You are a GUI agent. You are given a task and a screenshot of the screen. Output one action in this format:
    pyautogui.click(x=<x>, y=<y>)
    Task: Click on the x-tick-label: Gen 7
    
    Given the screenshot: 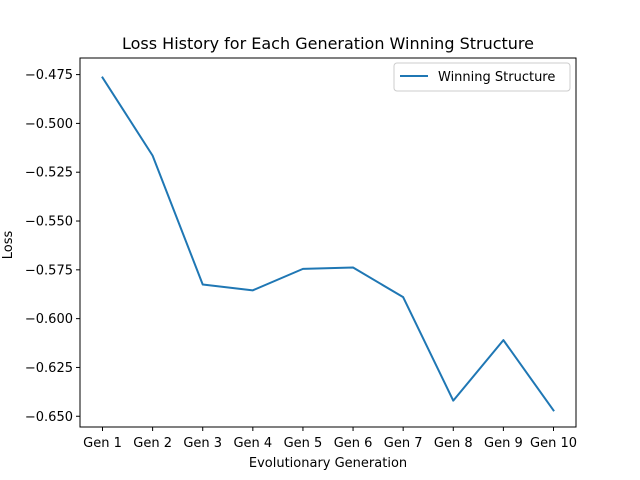 What is the action you would take?
    pyautogui.click(x=403, y=443)
    